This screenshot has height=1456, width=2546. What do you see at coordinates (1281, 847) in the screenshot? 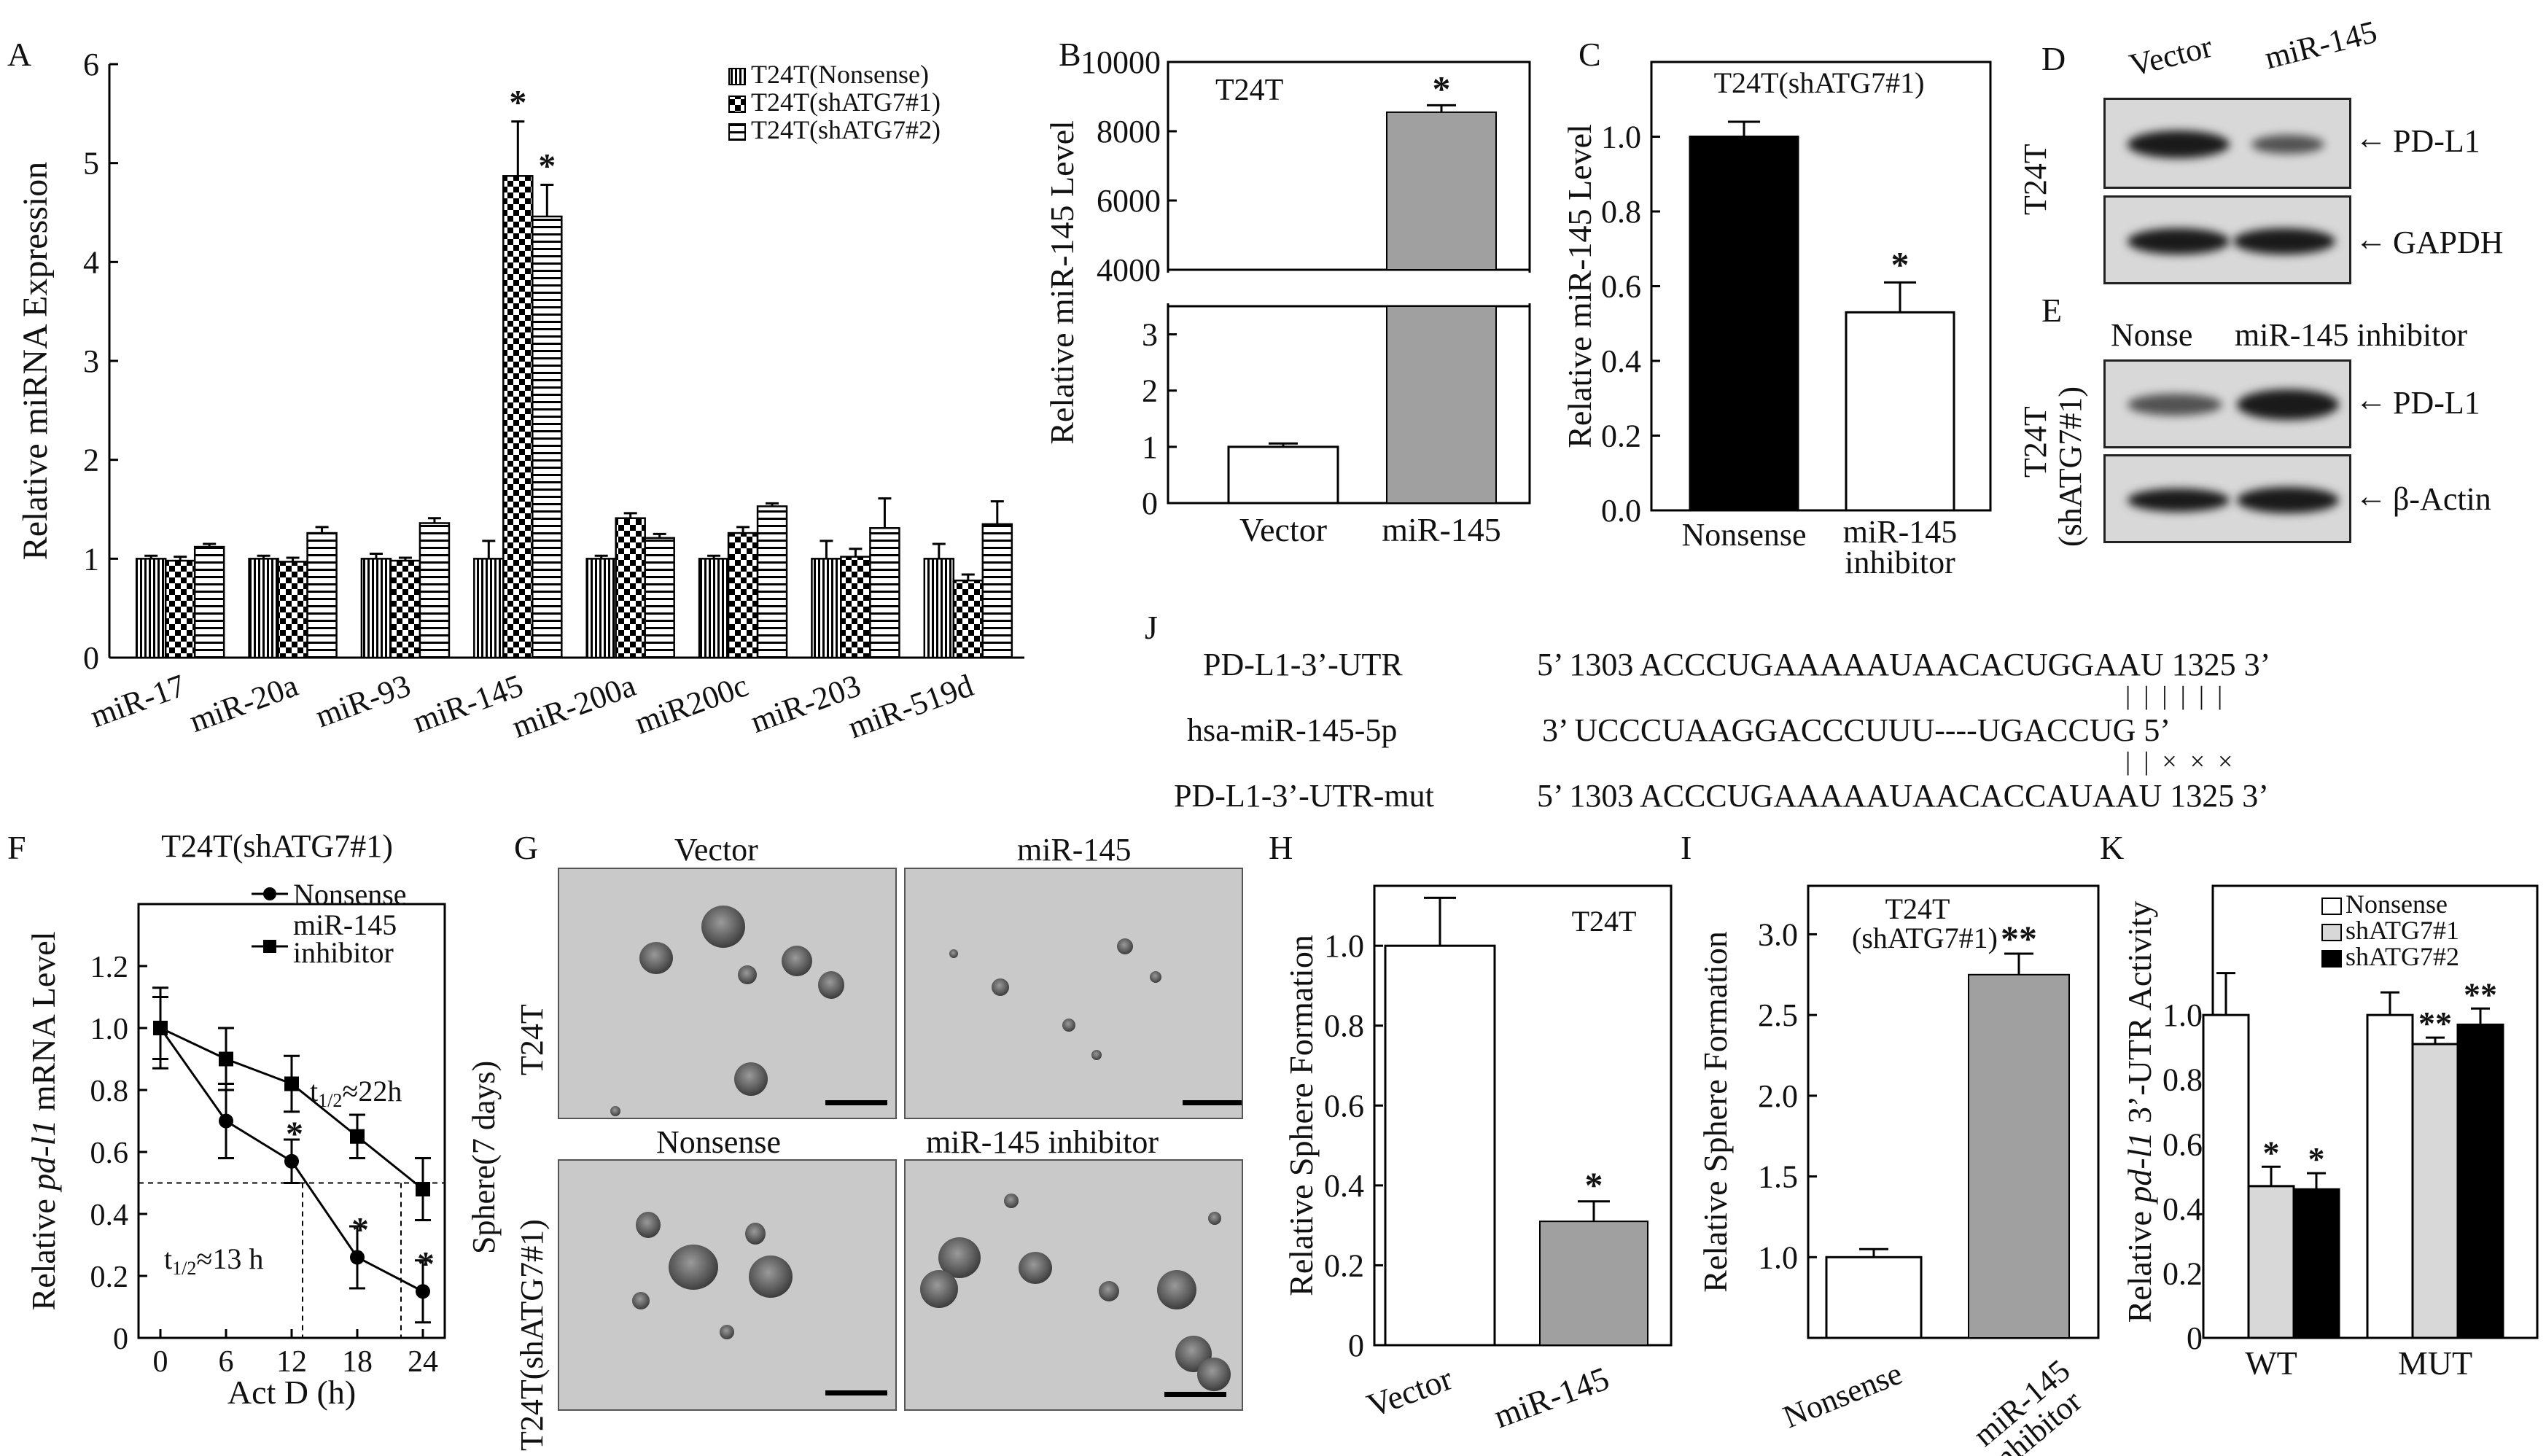
I see `panel-letter-h: H` at bounding box center [1281, 847].